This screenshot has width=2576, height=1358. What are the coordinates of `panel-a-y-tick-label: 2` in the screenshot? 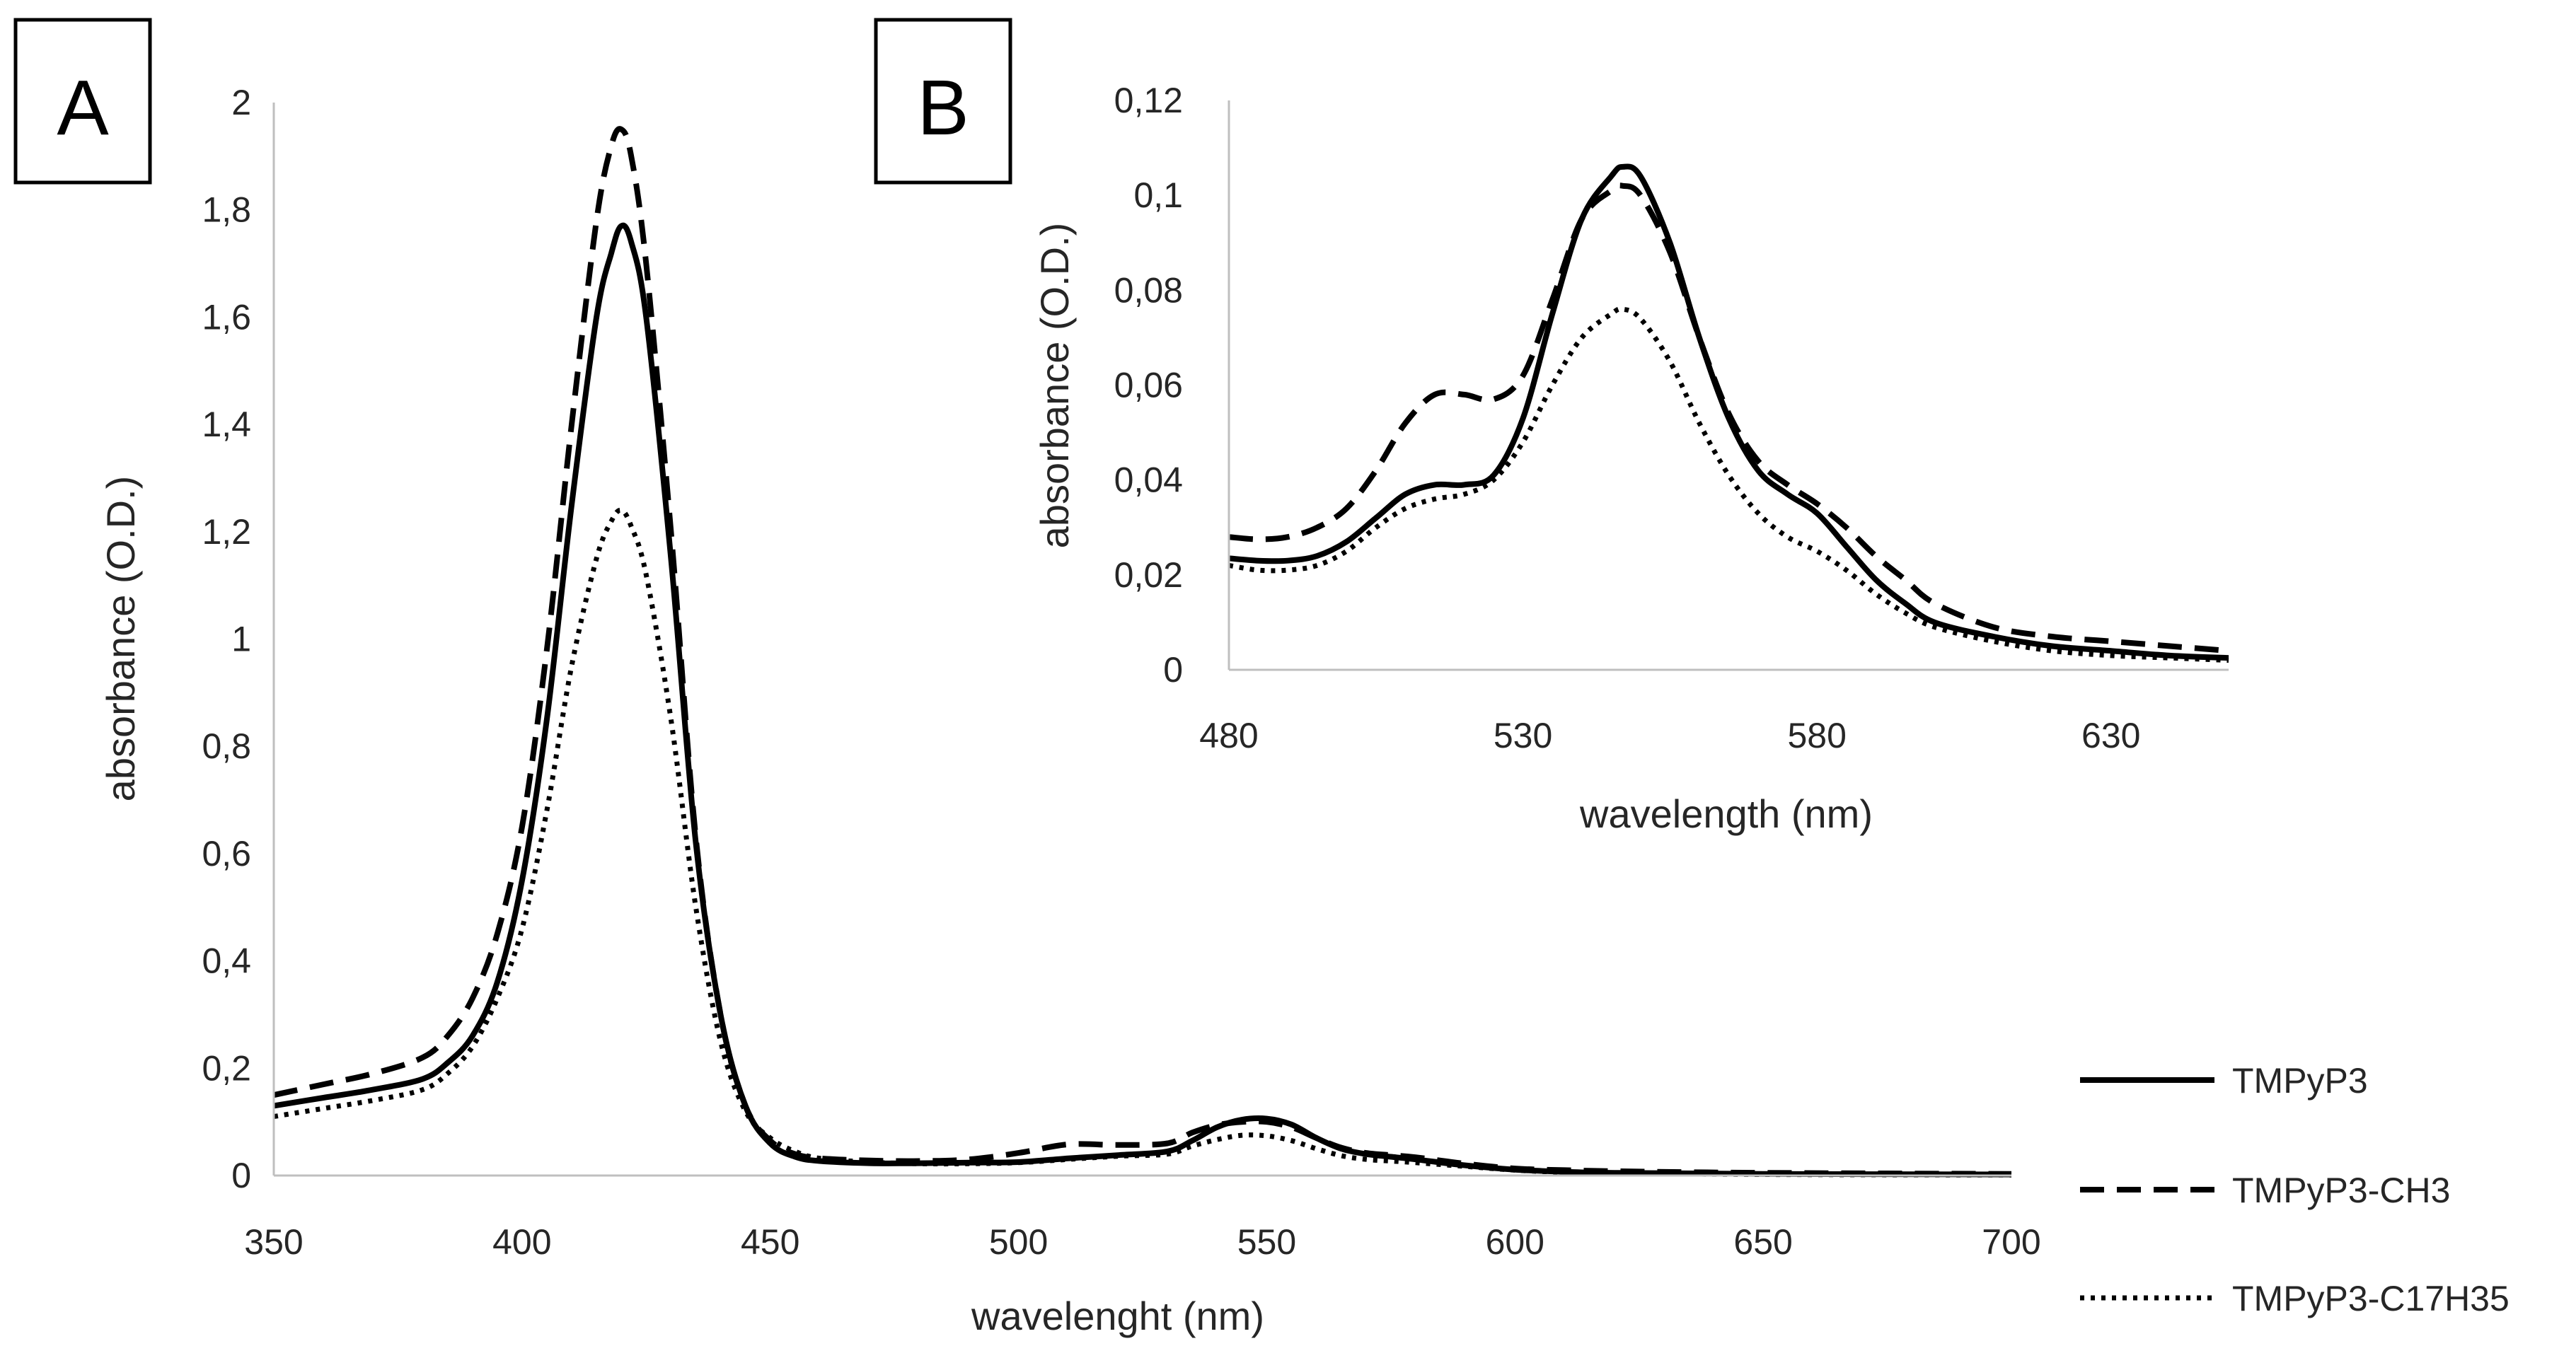 It's located at (241, 102).